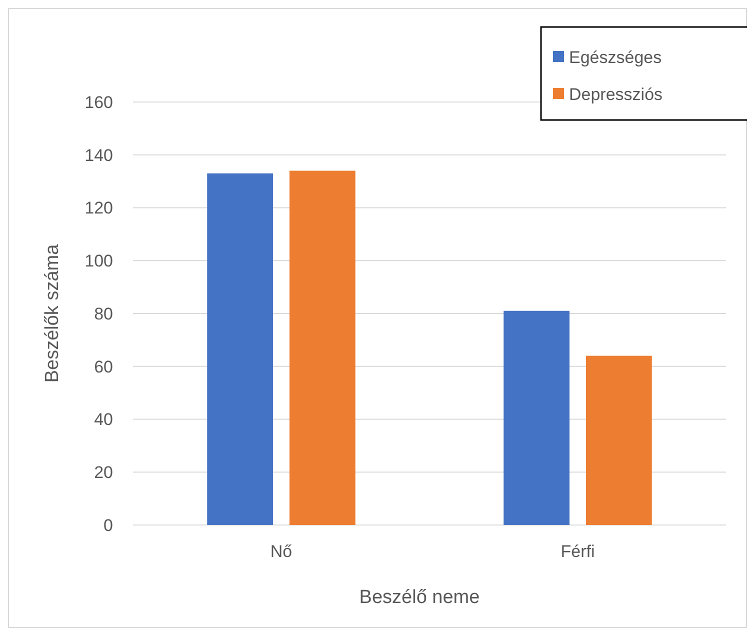 The width and height of the screenshot is (755, 636). I want to click on y-tick-label: 20, so click(103, 472).